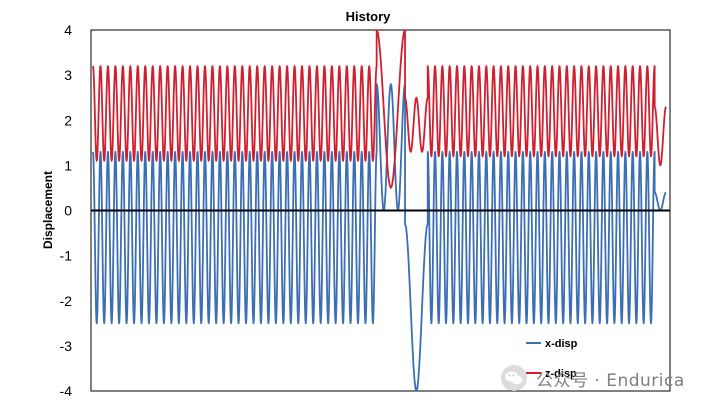  I want to click on y-tick-label: 1, so click(68, 165).